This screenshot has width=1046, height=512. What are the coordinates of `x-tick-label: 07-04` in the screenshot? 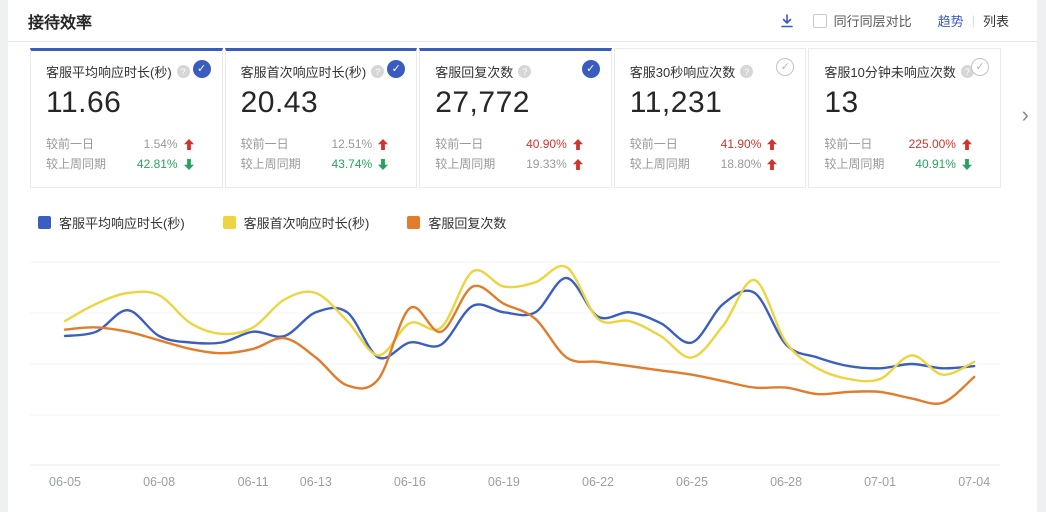 It's located at (974, 482).